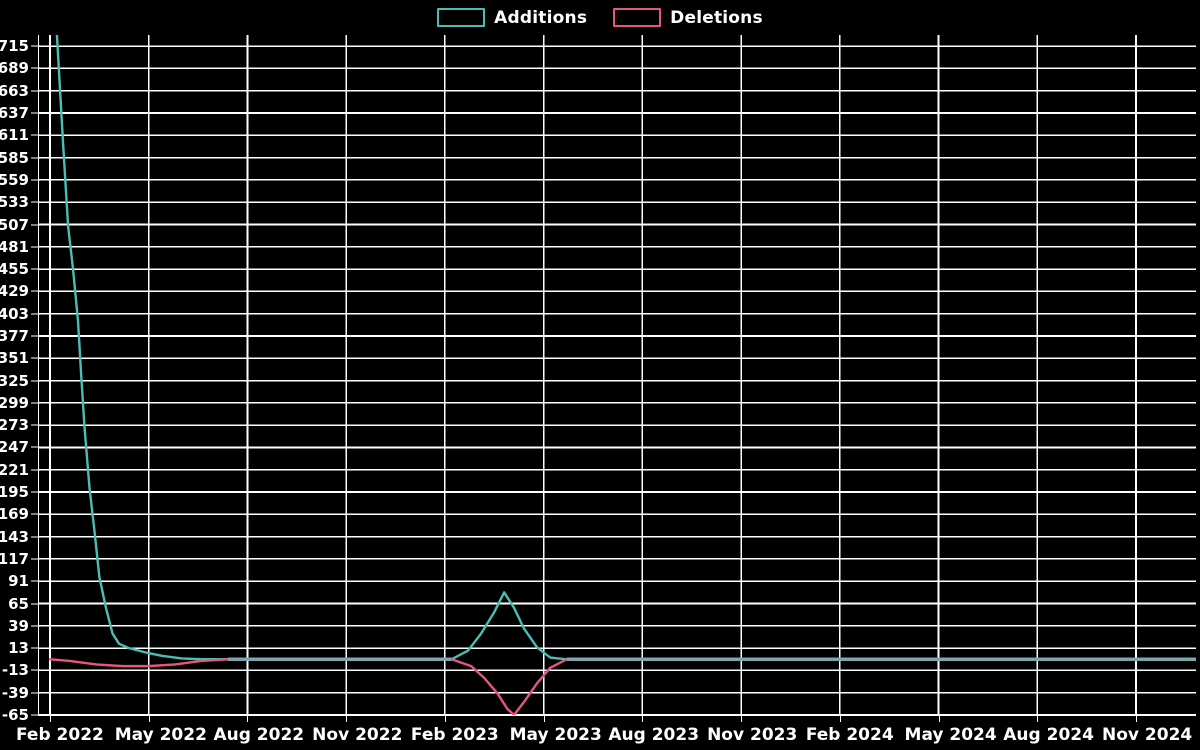  Describe the element at coordinates (14, 358) in the screenshot. I see `y-axis-tick-label: 351` at that location.